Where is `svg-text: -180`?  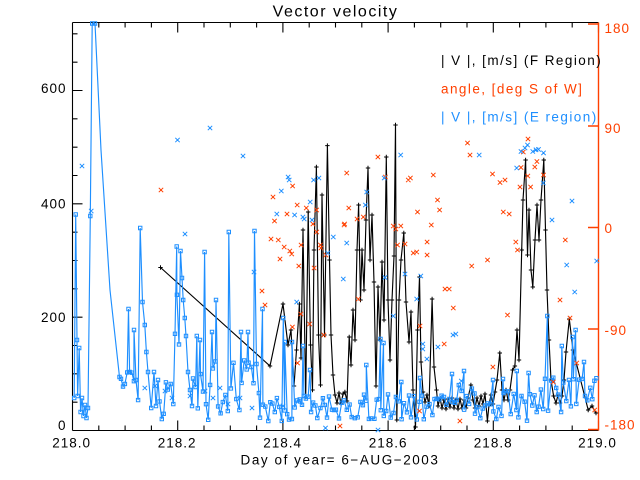 svg-text: -180 is located at coordinates (620, 425).